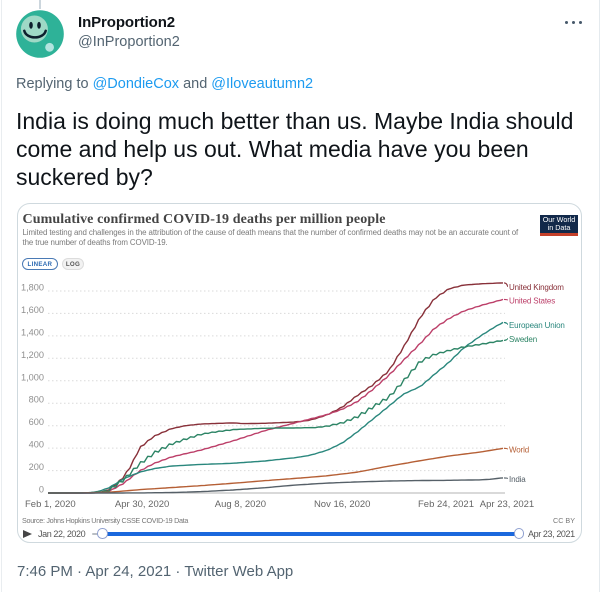  What do you see at coordinates (507, 504) in the screenshot?
I see `svg-text: Apr 23, 2021` at bounding box center [507, 504].